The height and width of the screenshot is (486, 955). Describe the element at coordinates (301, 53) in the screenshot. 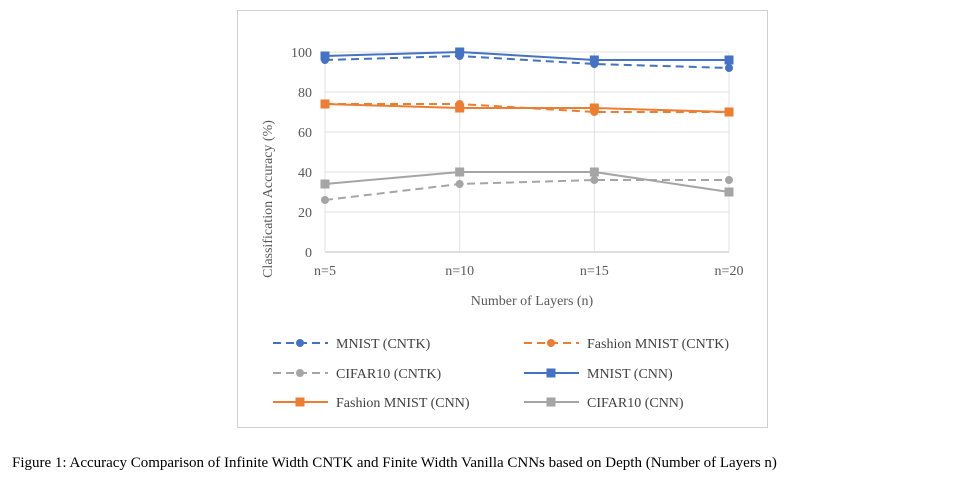

I see `y-tick-label: 100` at that location.